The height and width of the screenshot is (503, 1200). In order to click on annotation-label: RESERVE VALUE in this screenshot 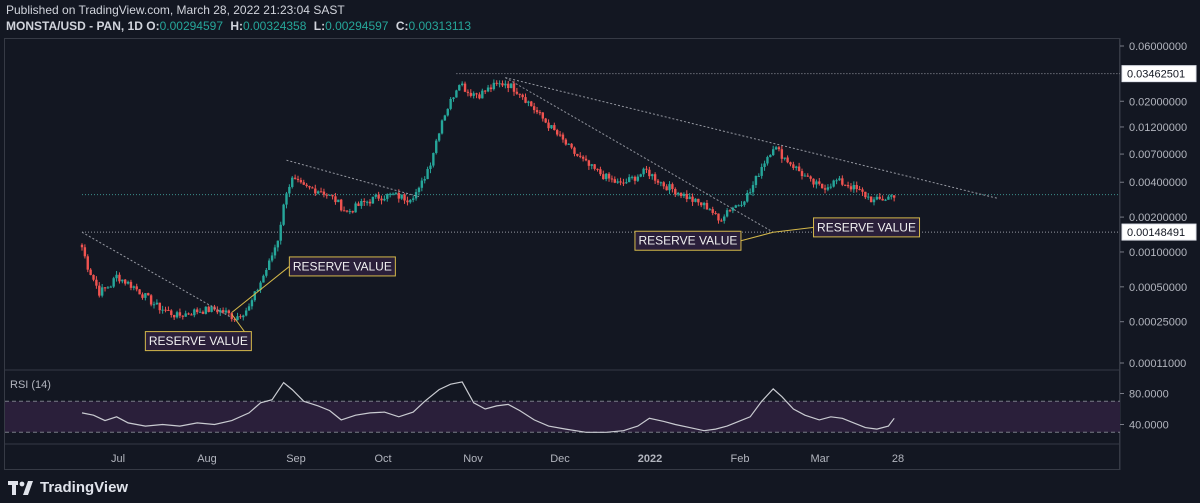, I will do `click(342, 266)`.